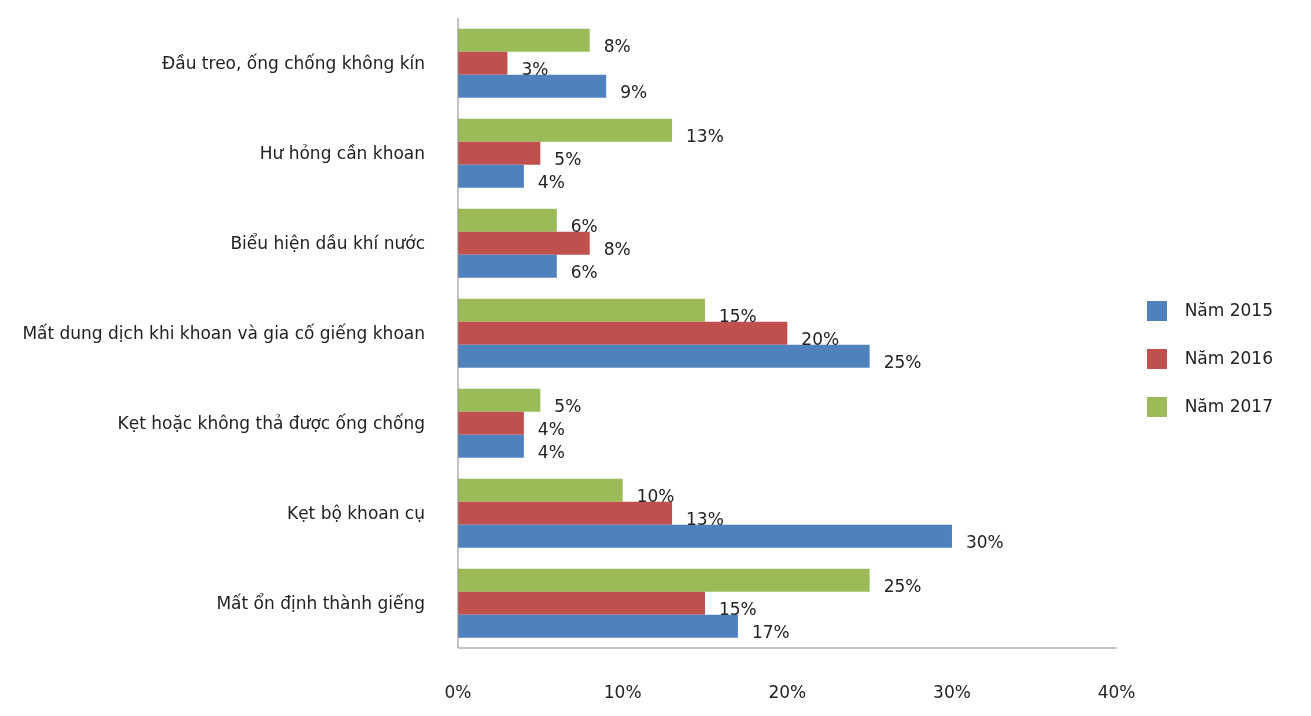 This screenshot has width=1311, height=716. What do you see at coordinates (952, 692) in the screenshot?
I see `x-tick-label: 30%` at bounding box center [952, 692].